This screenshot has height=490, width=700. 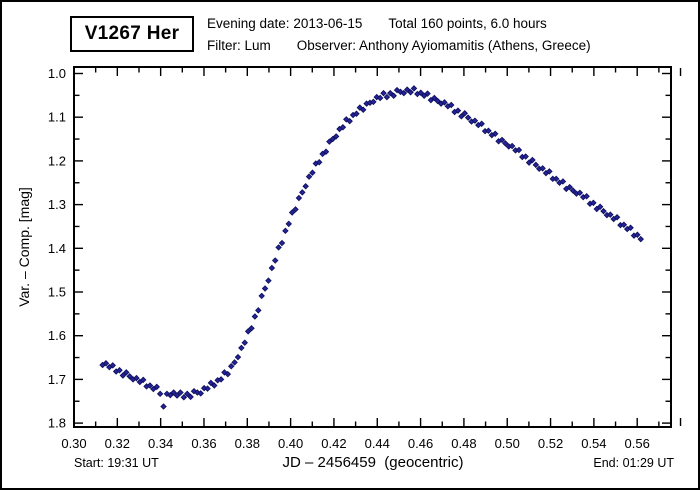 What do you see at coordinates (467, 23) in the screenshot?
I see `total-points-text: Total 160 points, 6.0 hours` at bounding box center [467, 23].